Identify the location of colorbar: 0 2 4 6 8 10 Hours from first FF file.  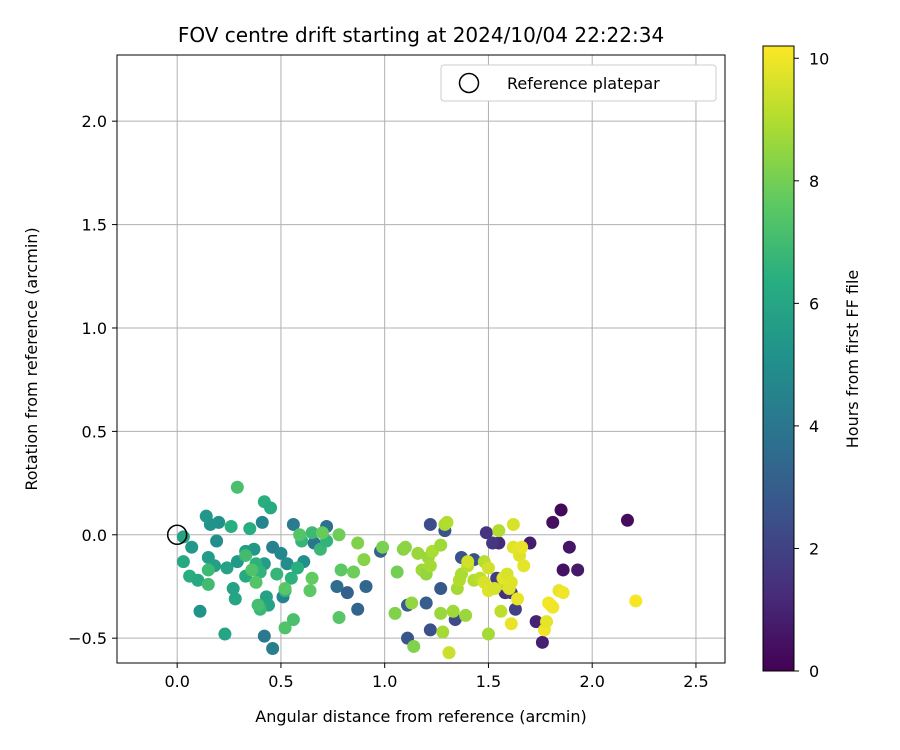
(812, 363).